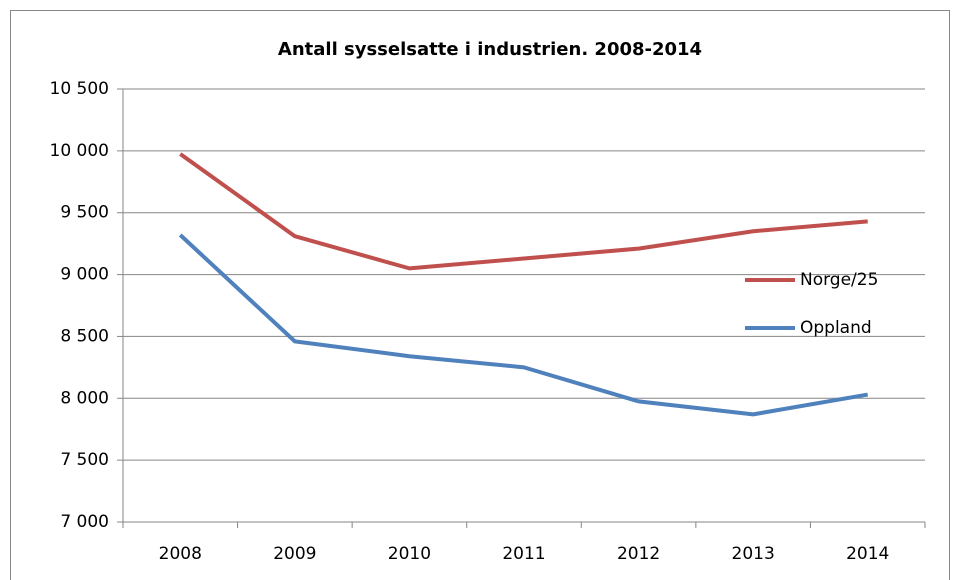 The image size is (958, 580). Describe the element at coordinates (839, 280) in the screenshot. I see `legend-label: Norge/25` at that location.